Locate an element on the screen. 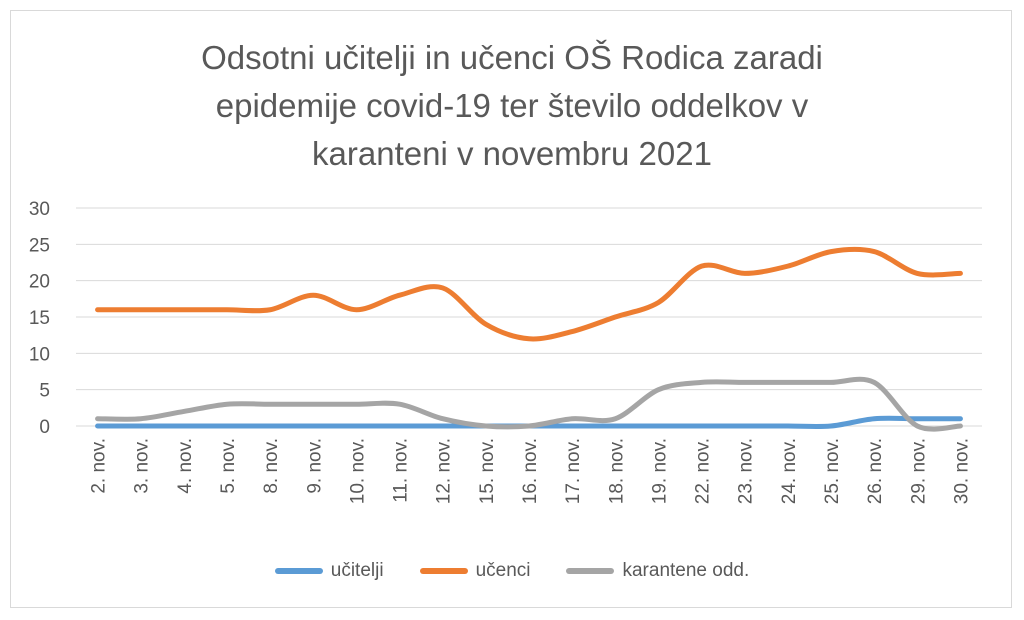 This screenshot has width=1024, height=620. x-tick-label: 22. nov. is located at coordinates (703, 471).